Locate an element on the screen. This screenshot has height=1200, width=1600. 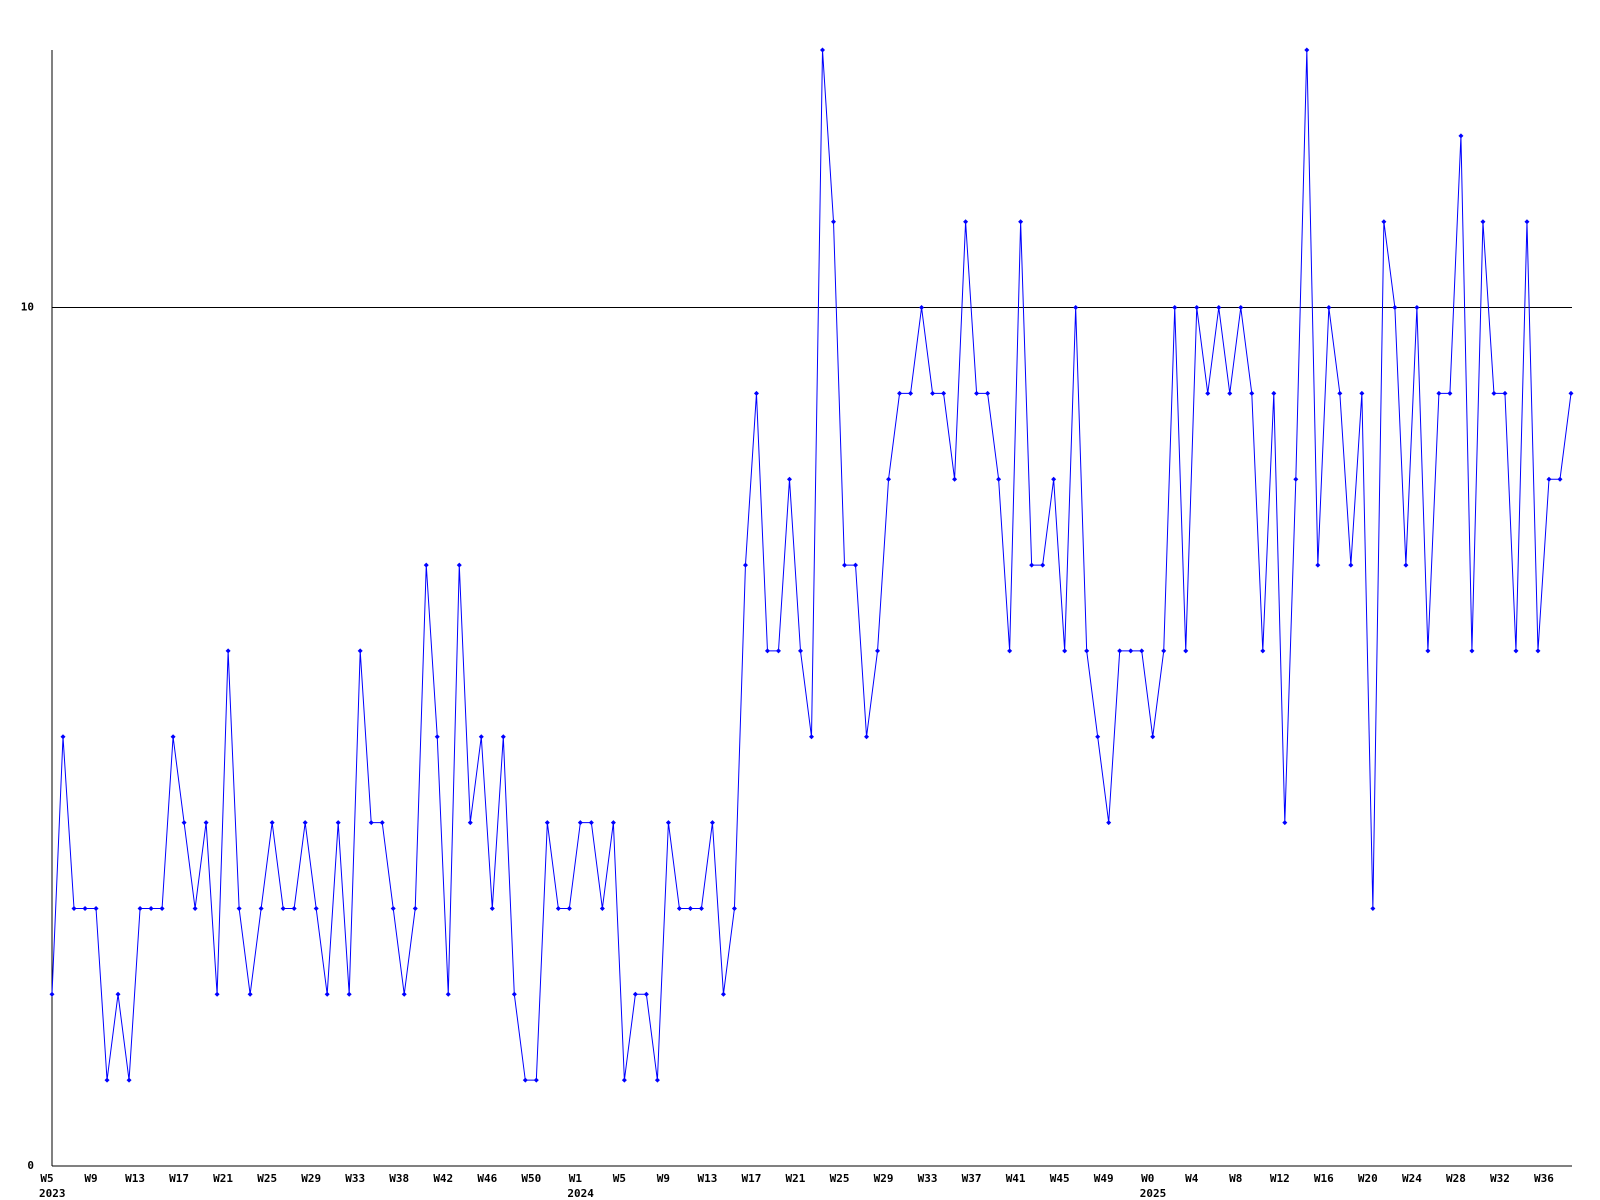
x-tick-label: W32 is located at coordinates (1500, 1178).